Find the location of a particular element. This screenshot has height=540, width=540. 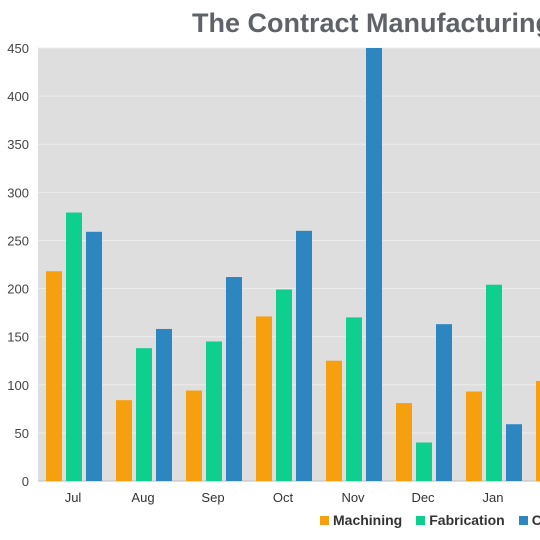

x-tick-label: Oct is located at coordinates (283, 497).